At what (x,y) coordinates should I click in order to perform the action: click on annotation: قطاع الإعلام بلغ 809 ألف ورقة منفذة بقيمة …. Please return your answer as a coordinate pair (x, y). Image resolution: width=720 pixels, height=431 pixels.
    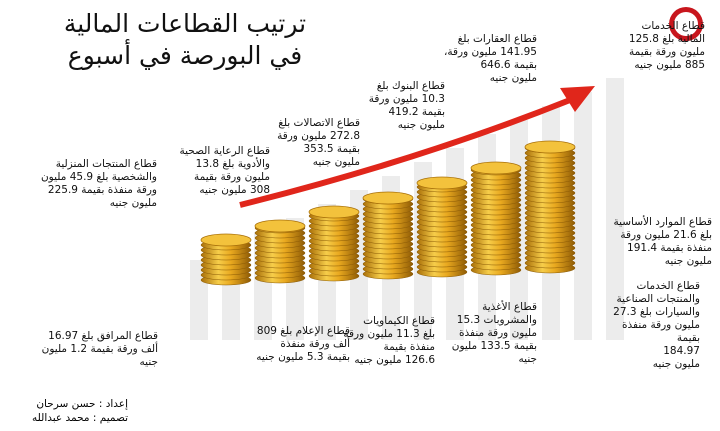
    Looking at the image, I should click on (299, 344).